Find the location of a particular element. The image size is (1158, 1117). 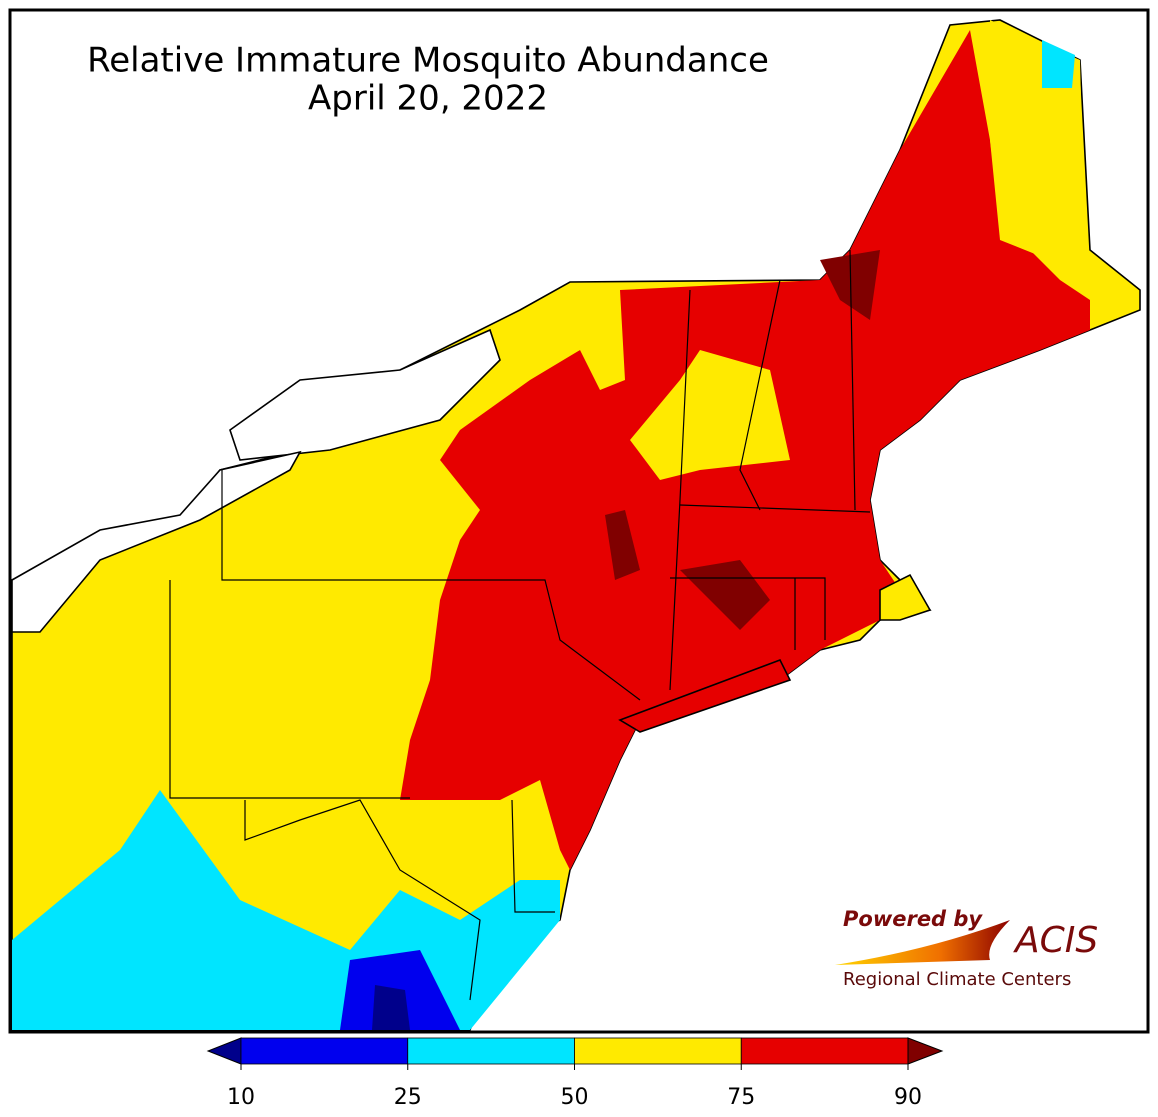

lake-erie is located at coordinates (156, 541).